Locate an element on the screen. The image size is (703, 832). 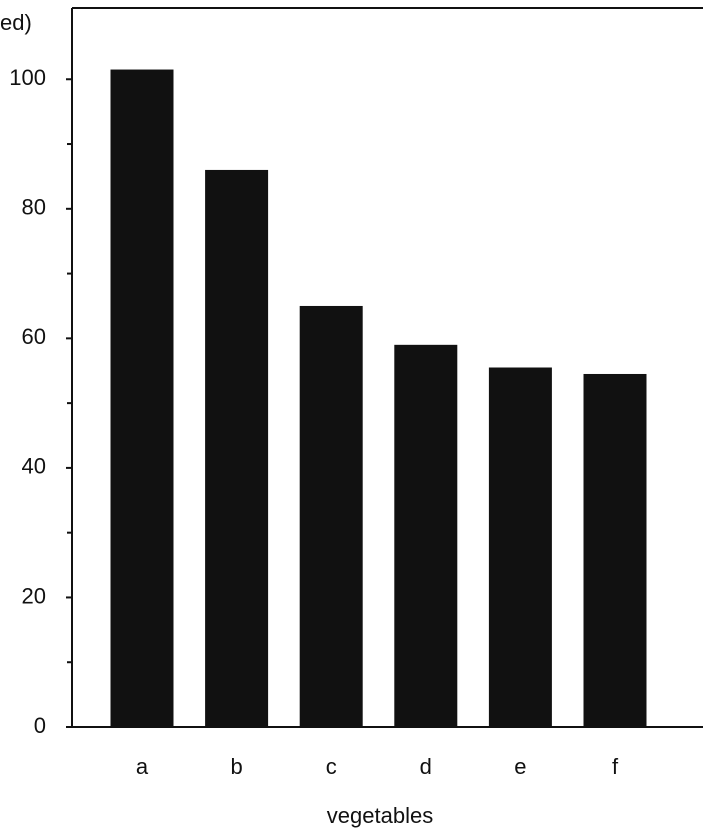
x-axis-label: vegetables is located at coordinates (380, 815).